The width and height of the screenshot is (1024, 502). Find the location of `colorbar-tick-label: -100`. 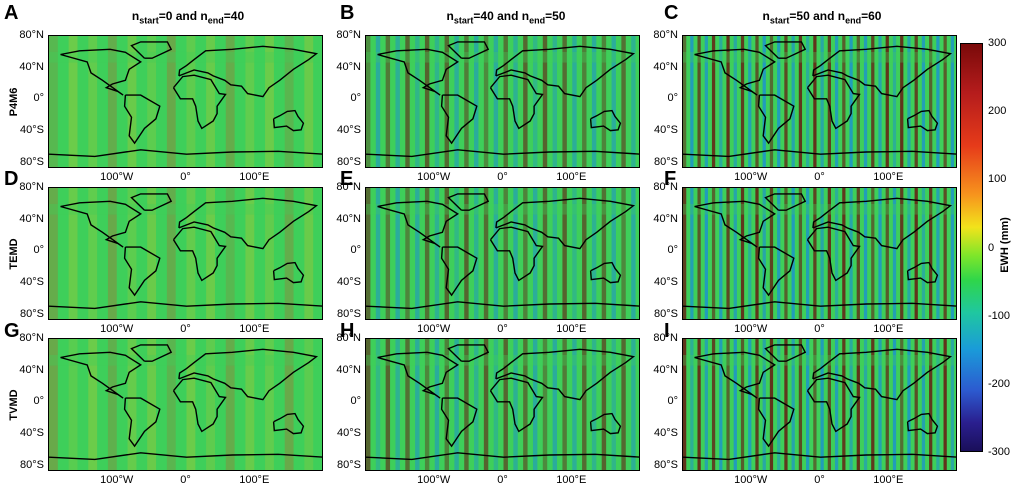

colorbar-tick-label: -100 is located at coordinates (999, 315).